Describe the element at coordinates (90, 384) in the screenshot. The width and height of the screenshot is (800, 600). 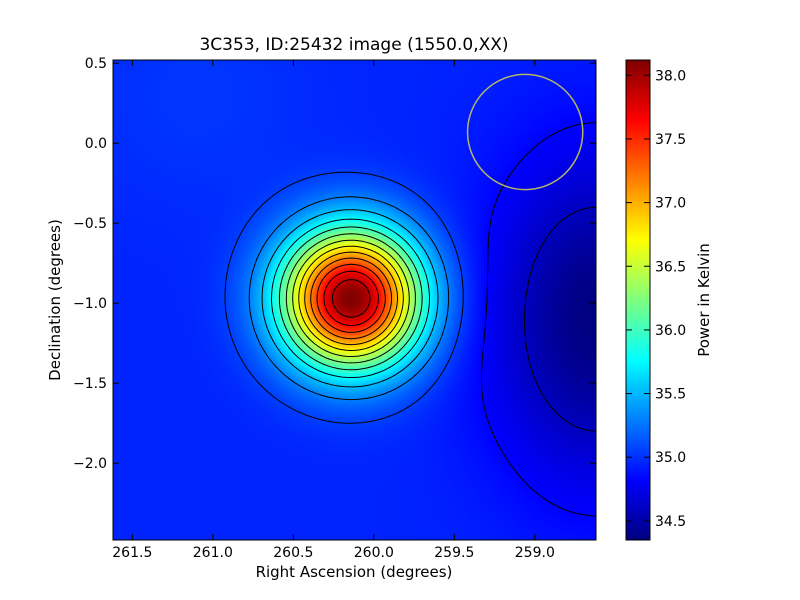
I see `y-tick-label: −1.5` at that location.